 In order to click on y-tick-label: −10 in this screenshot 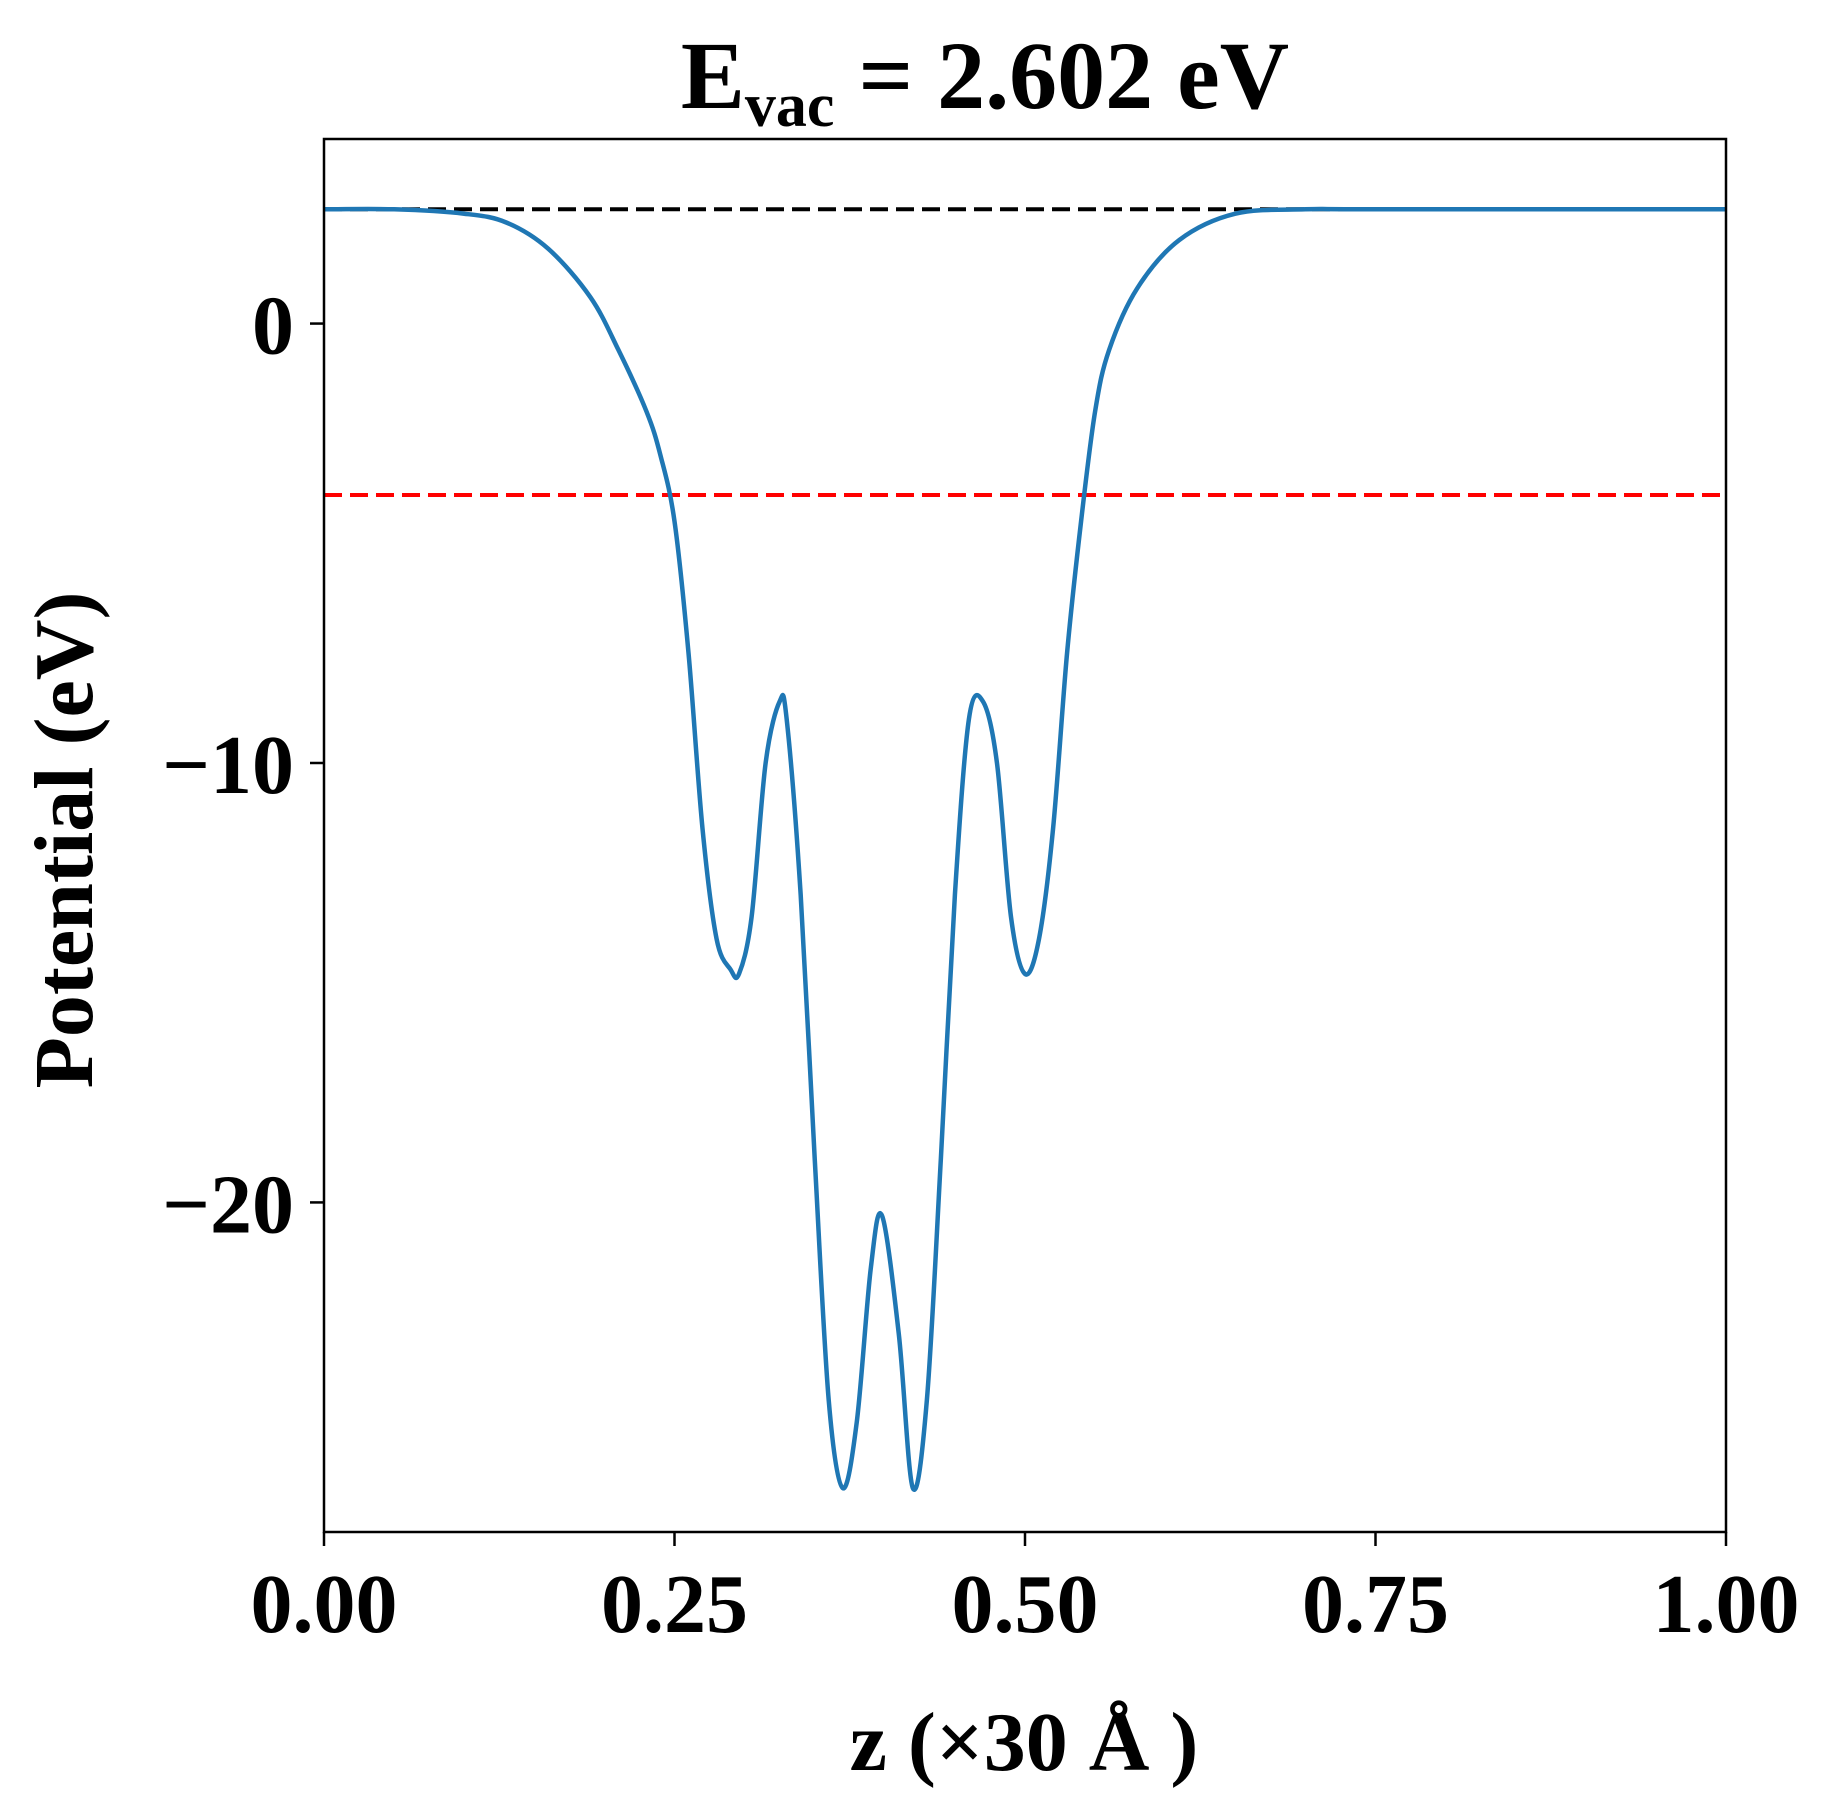, I will do `click(228, 765)`.